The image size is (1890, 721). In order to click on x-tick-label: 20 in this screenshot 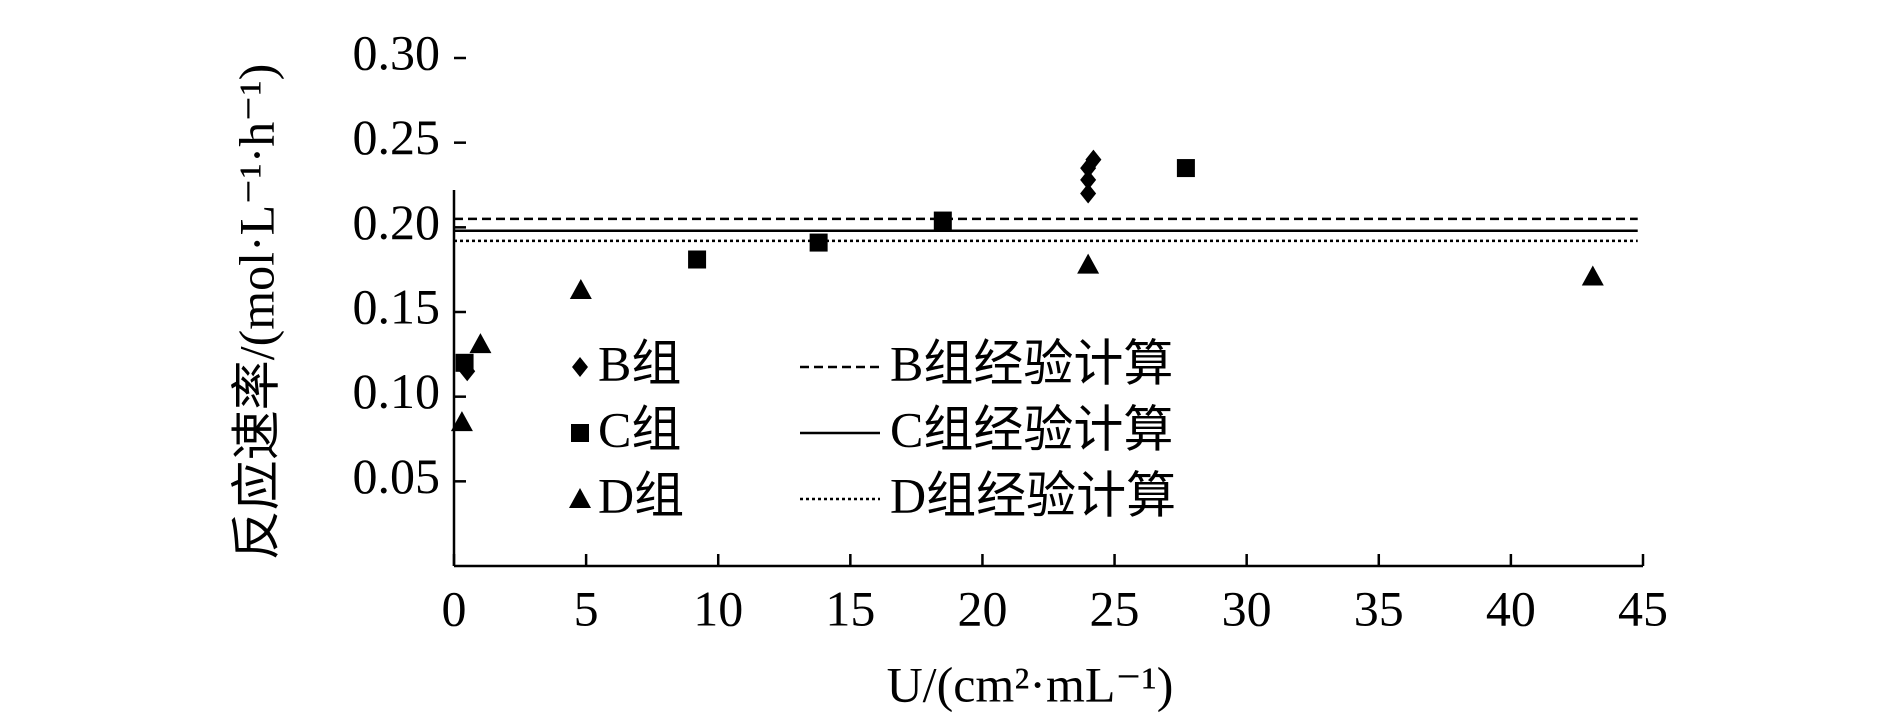, I will do `click(982, 608)`.